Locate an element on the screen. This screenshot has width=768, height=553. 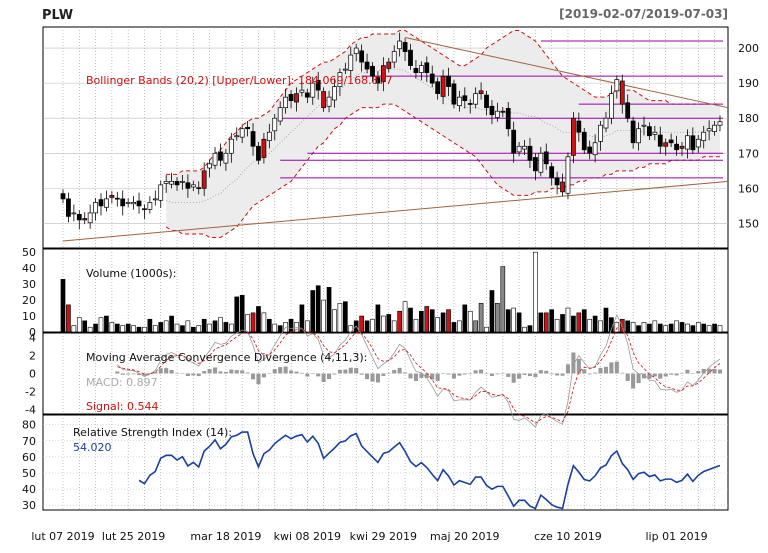
macd-legend-value: MACD: 0.897 is located at coordinates (122, 382).